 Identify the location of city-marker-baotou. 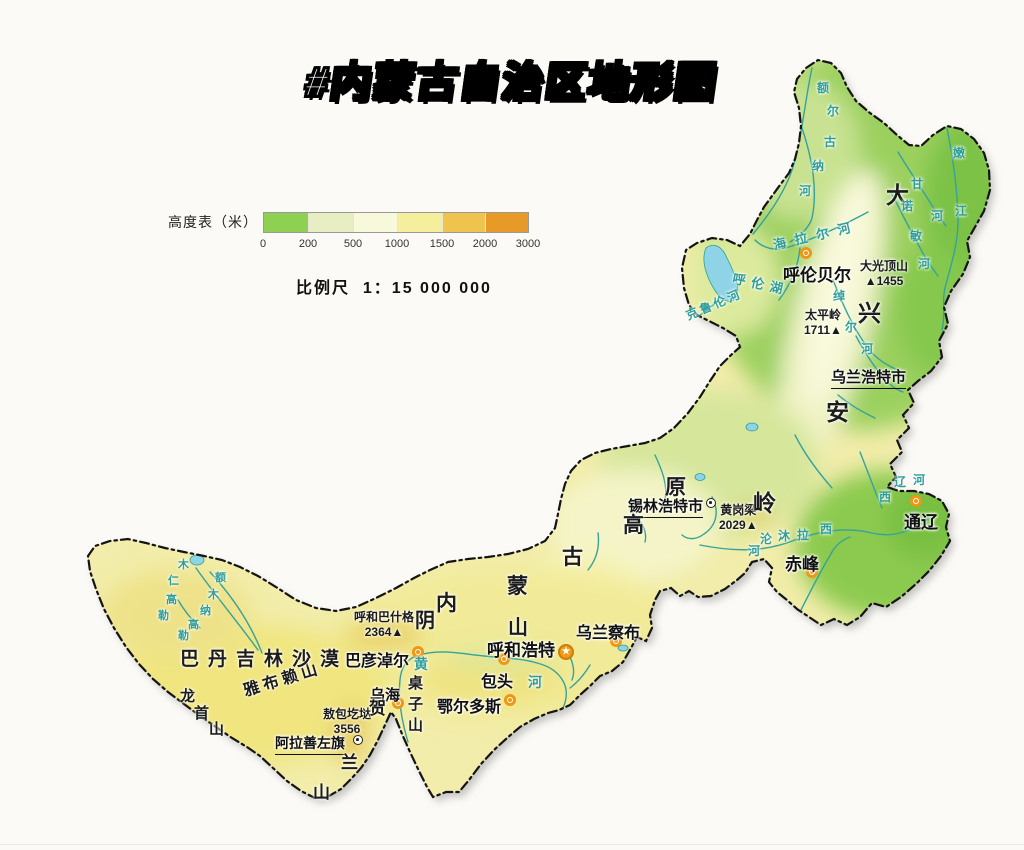
(504, 659).